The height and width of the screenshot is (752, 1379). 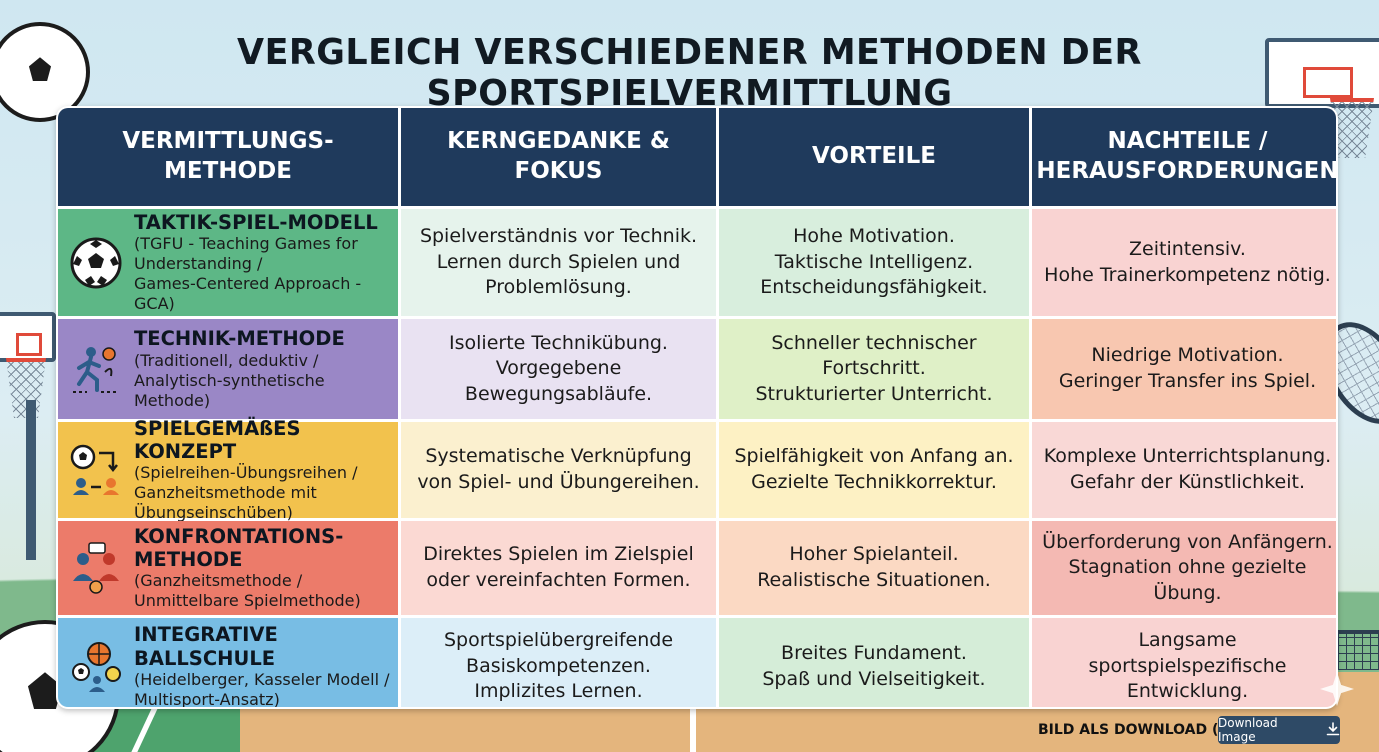 I want to click on player-drill-icon, so click(x=96, y=369).